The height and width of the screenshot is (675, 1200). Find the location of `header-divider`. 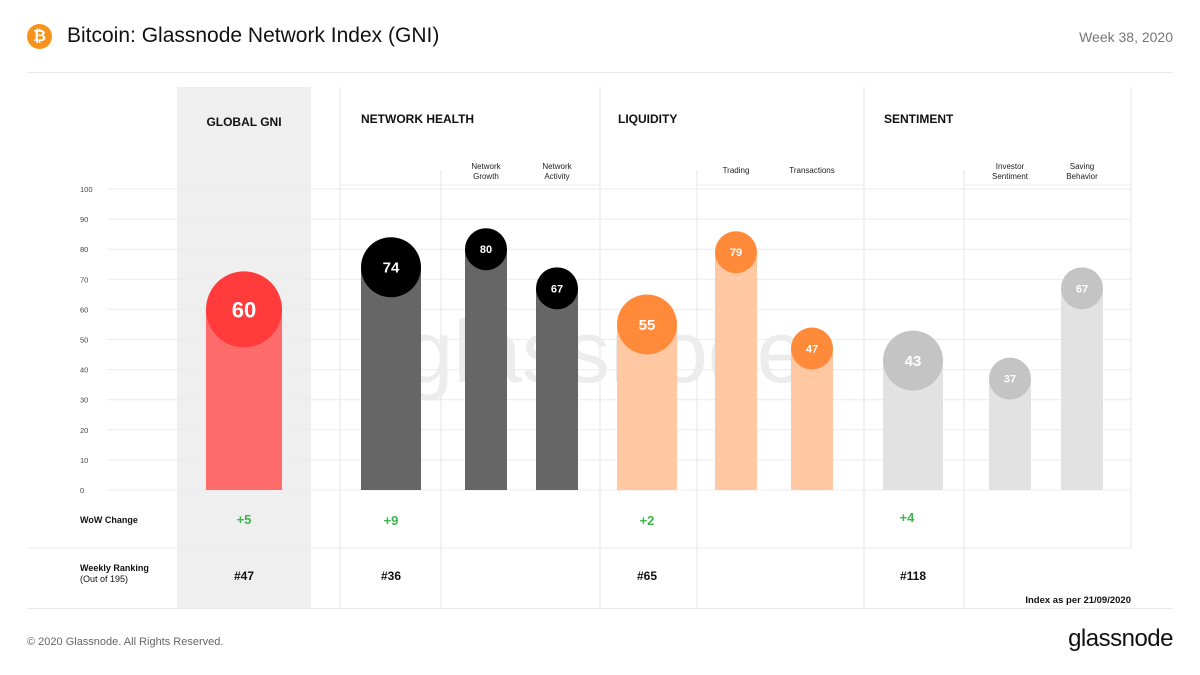

header-divider is located at coordinates (600, 72).